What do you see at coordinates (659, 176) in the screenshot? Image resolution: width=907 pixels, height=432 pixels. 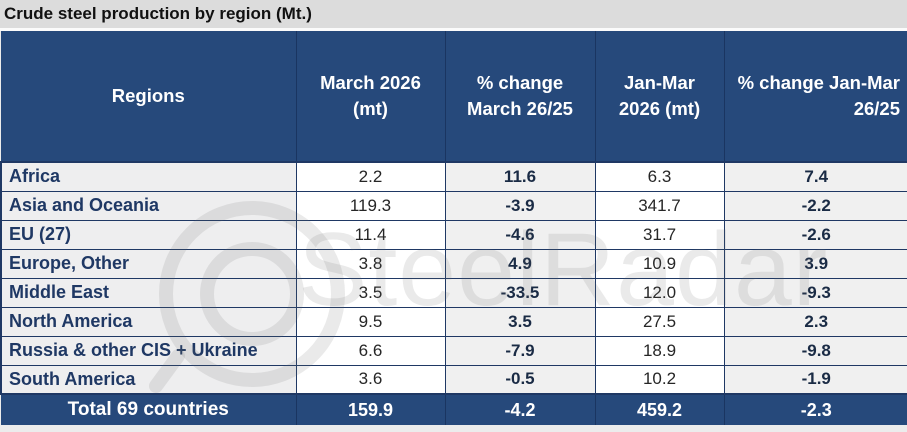 I see `janmar-value-cell: 6.3` at bounding box center [659, 176].